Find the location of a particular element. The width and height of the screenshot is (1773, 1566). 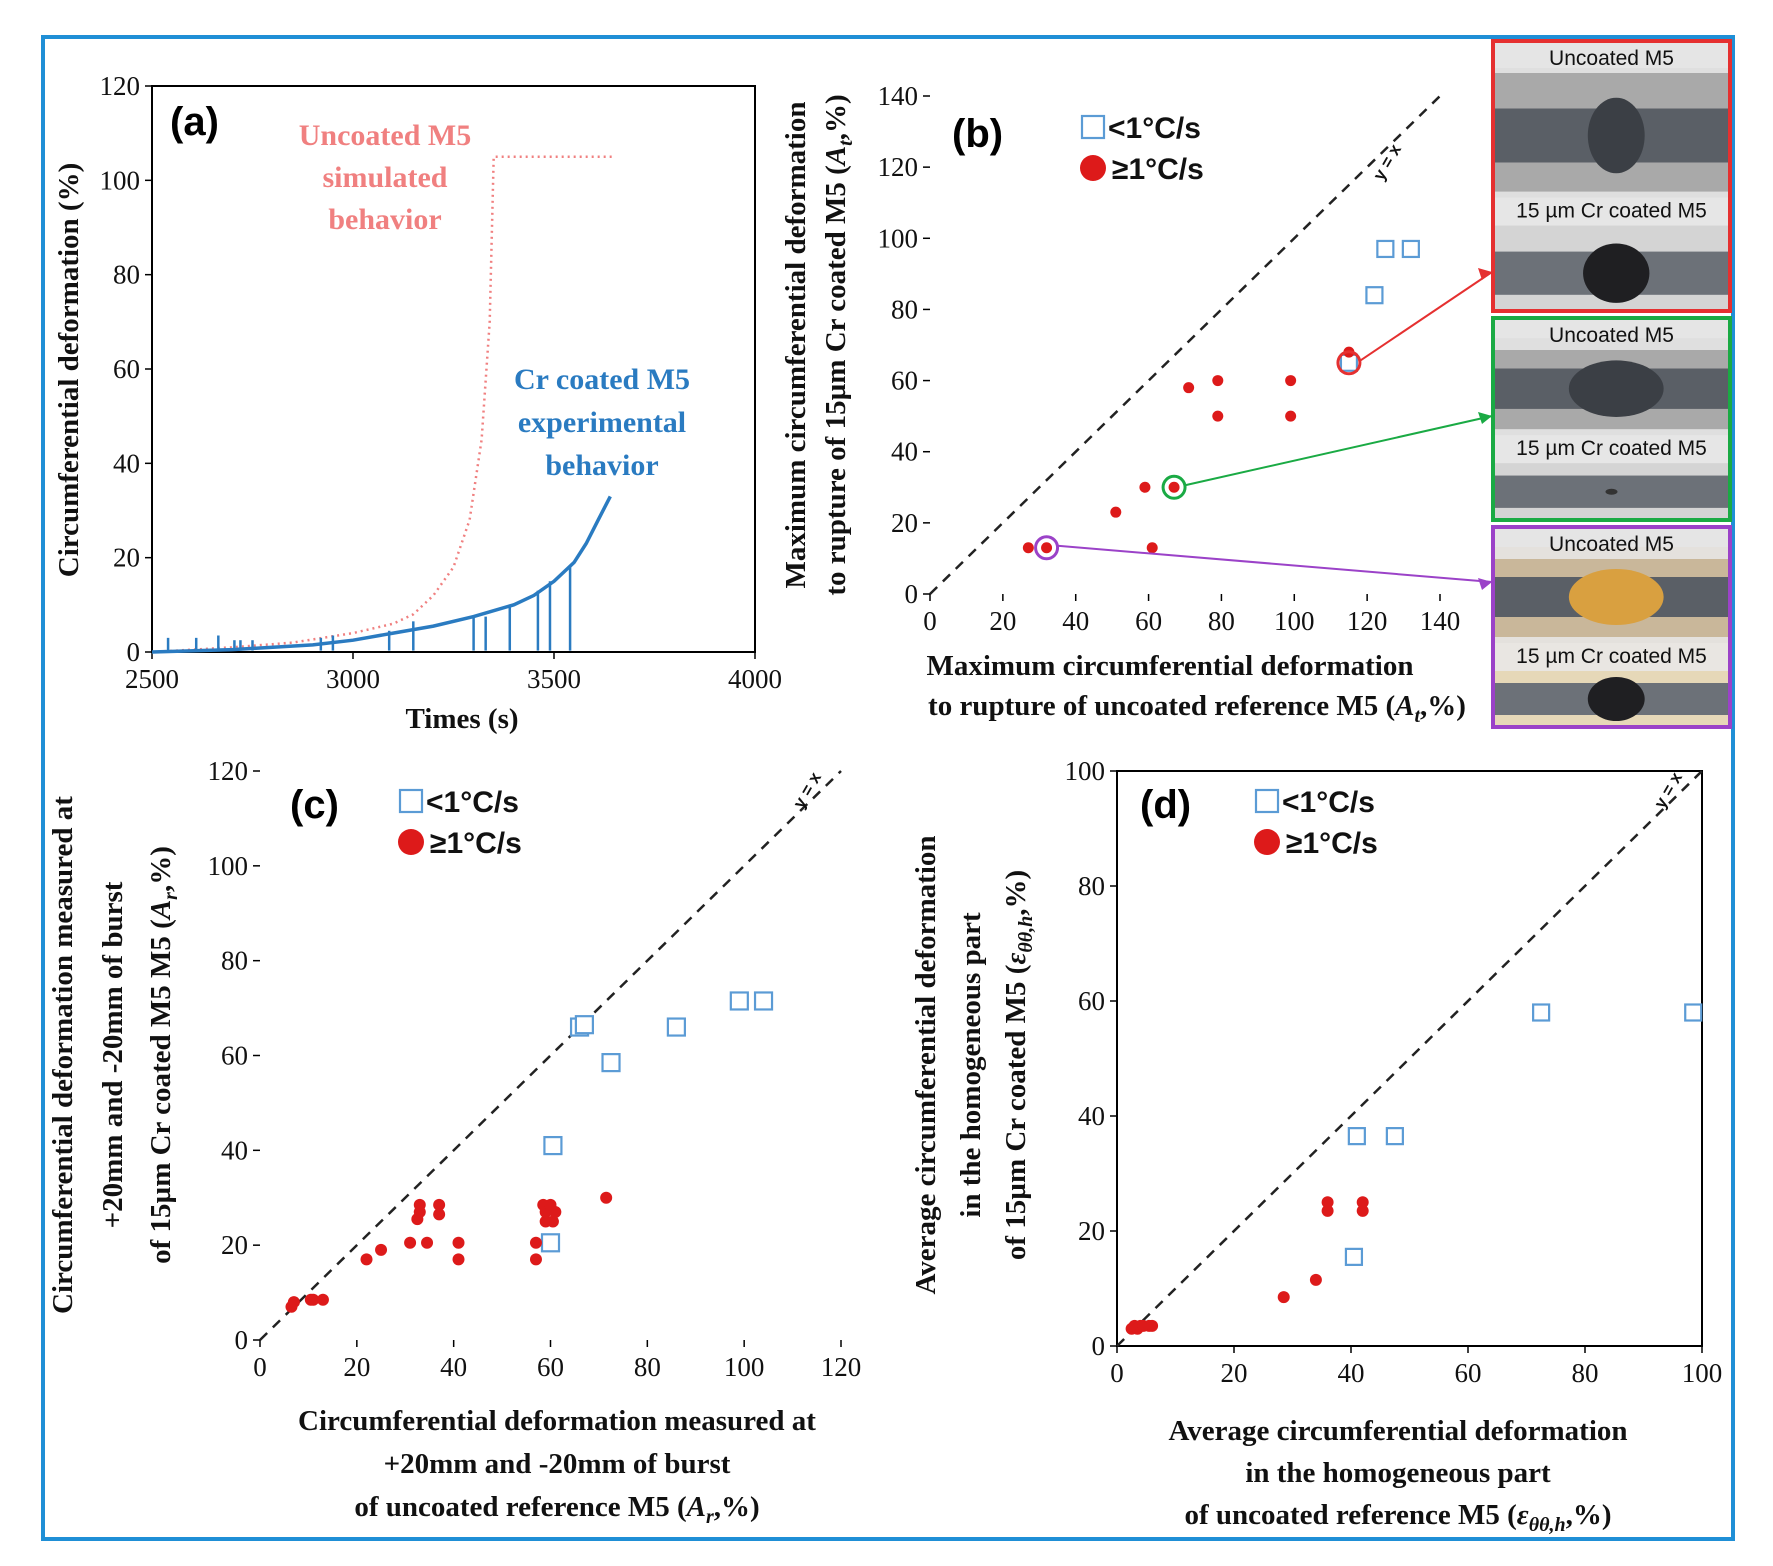

panel-c-x-tick-label: 80 is located at coordinates (647, 1367).